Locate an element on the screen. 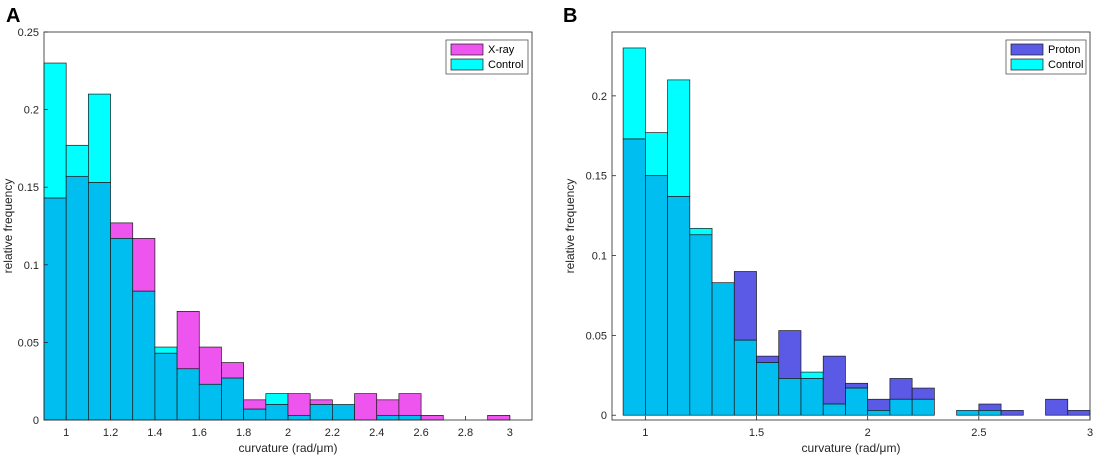  panel-b-y-tick-label: 0.1 is located at coordinates (599, 257).